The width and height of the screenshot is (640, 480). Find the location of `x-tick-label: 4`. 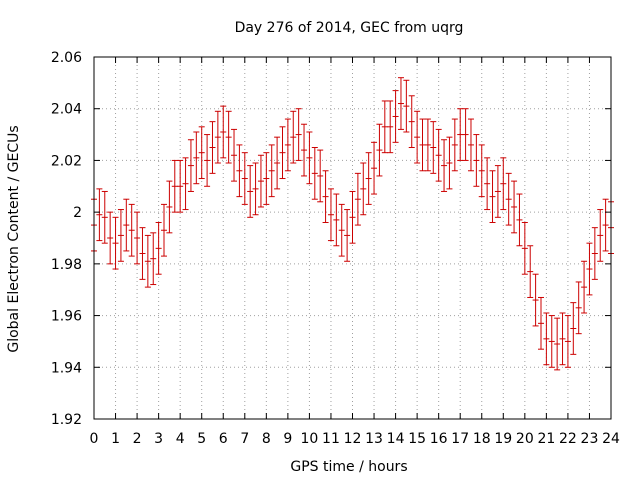

x-tick-label: 4 is located at coordinates (180, 439).